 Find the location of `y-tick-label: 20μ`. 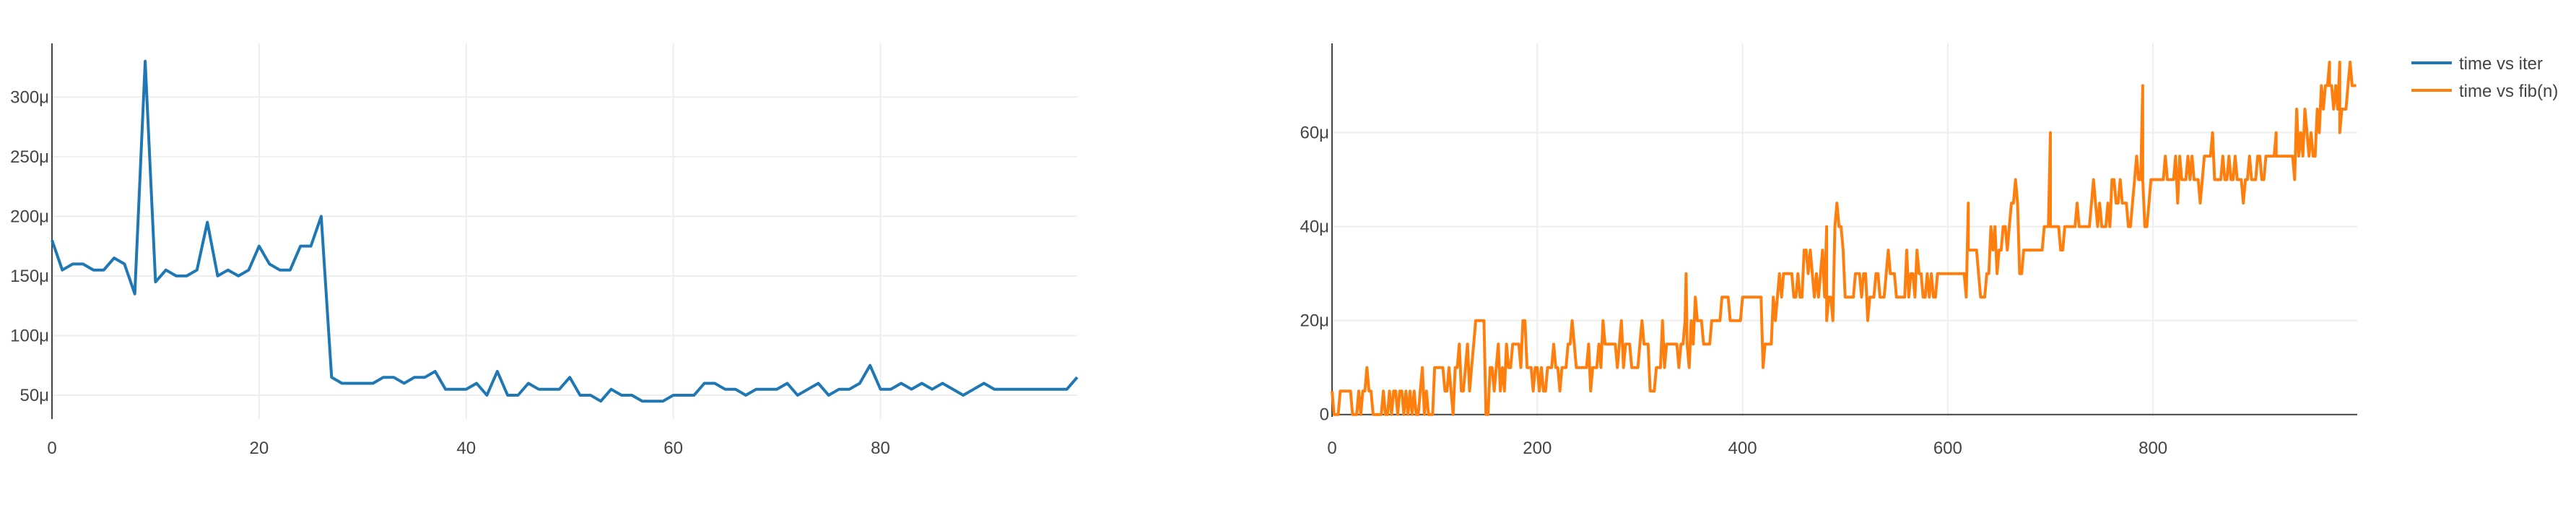

y-tick-label: 20μ is located at coordinates (1314, 321).